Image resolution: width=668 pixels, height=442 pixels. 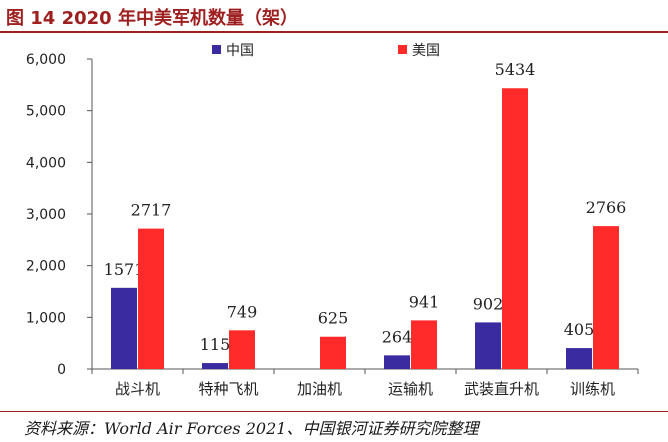 What do you see at coordinates (426, 51) in the screenshot?
I see `legend-label: 美国` at bounding box center [426, 51].